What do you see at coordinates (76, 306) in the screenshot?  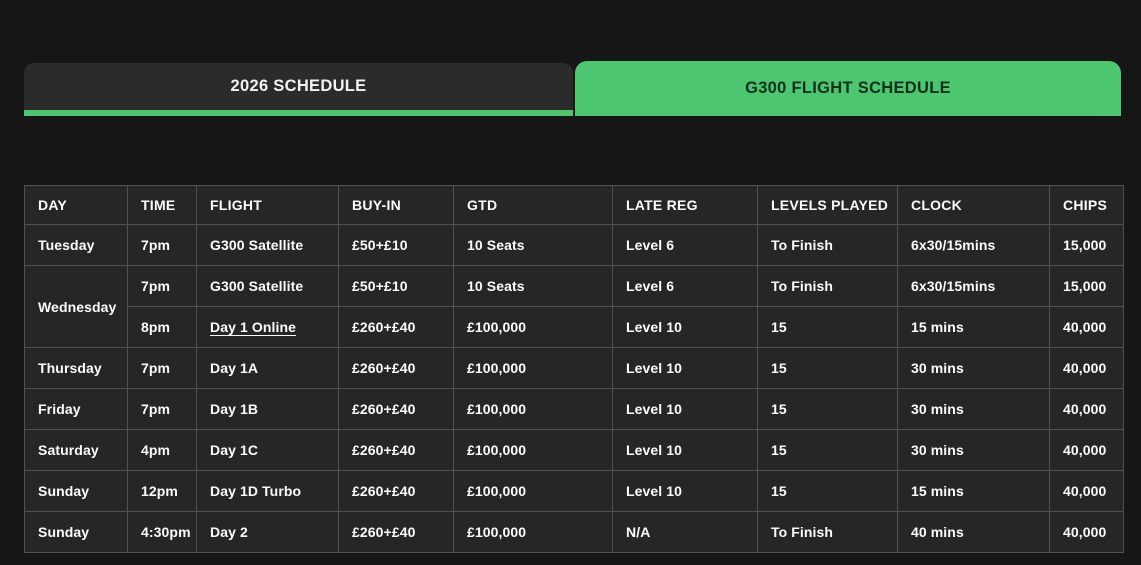 I see `cell-day: Wednesday` at bounding box center [76, 306].